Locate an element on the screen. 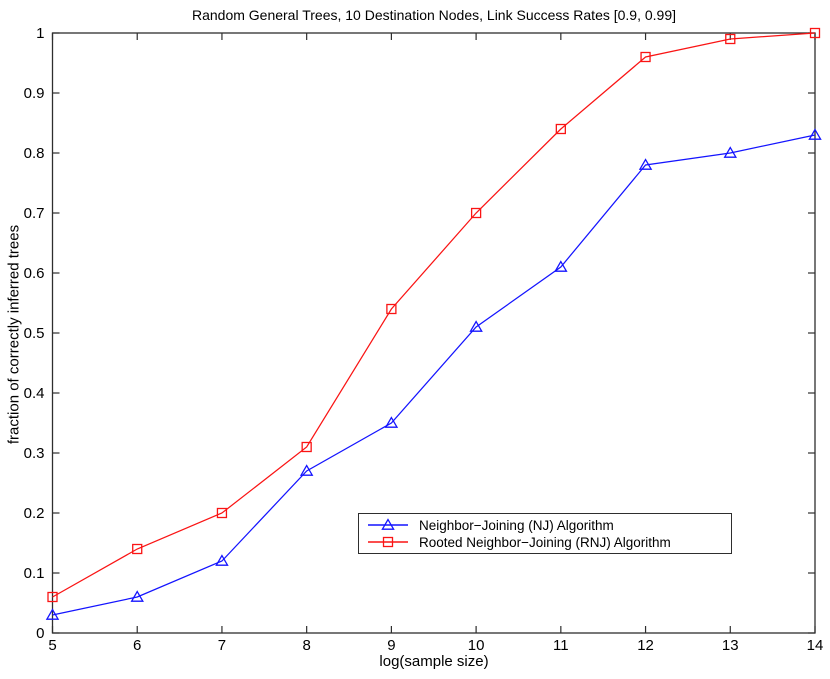 The height and width of the screenshot is (679, 830). x-tick-label: 7 is located at coordinates (222, 645).